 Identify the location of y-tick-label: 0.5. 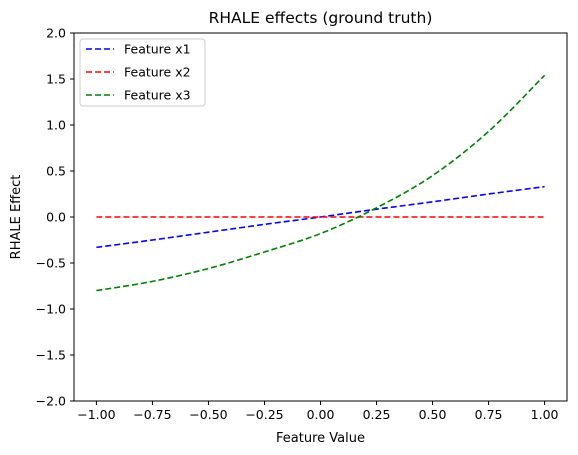
(56, 171).